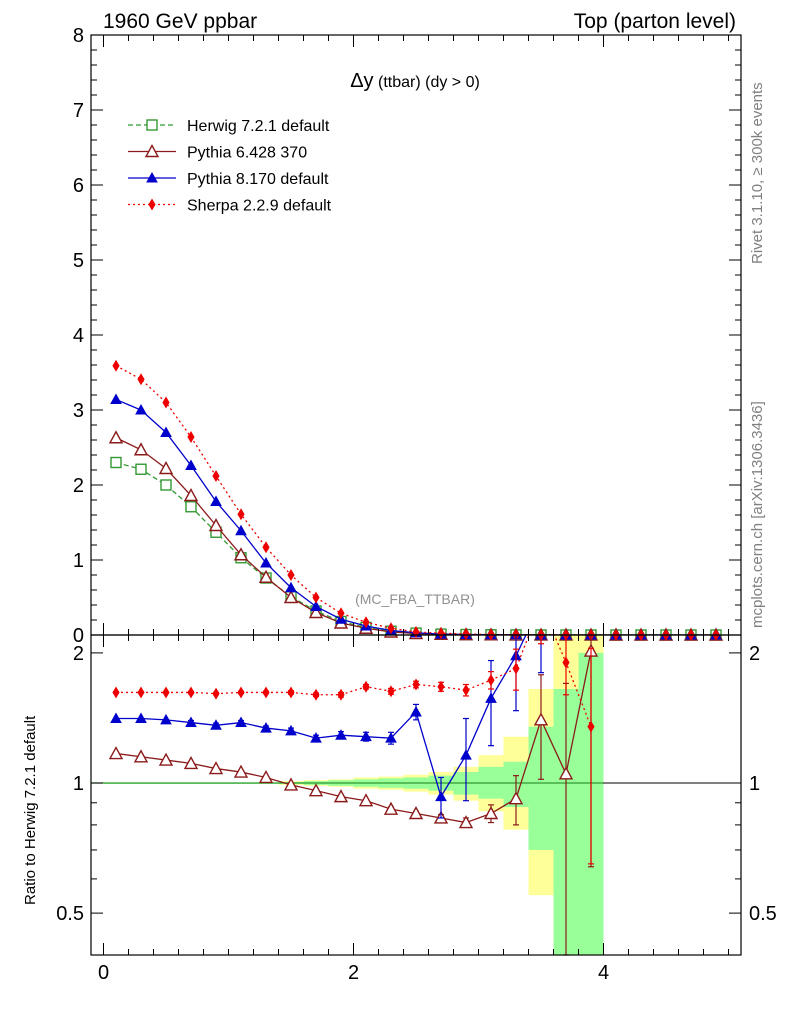 This screenshot has width=786, height=1024. I want to click on chart-title-main: Δy, so click(361, 81).